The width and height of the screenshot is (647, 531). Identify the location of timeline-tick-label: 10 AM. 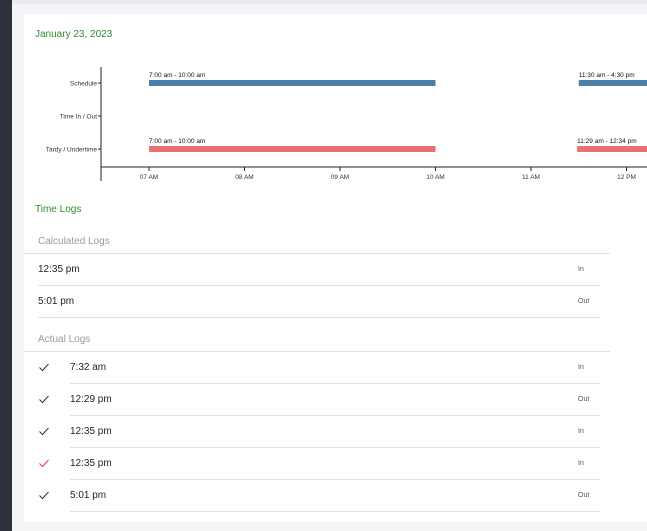
(435, 177).